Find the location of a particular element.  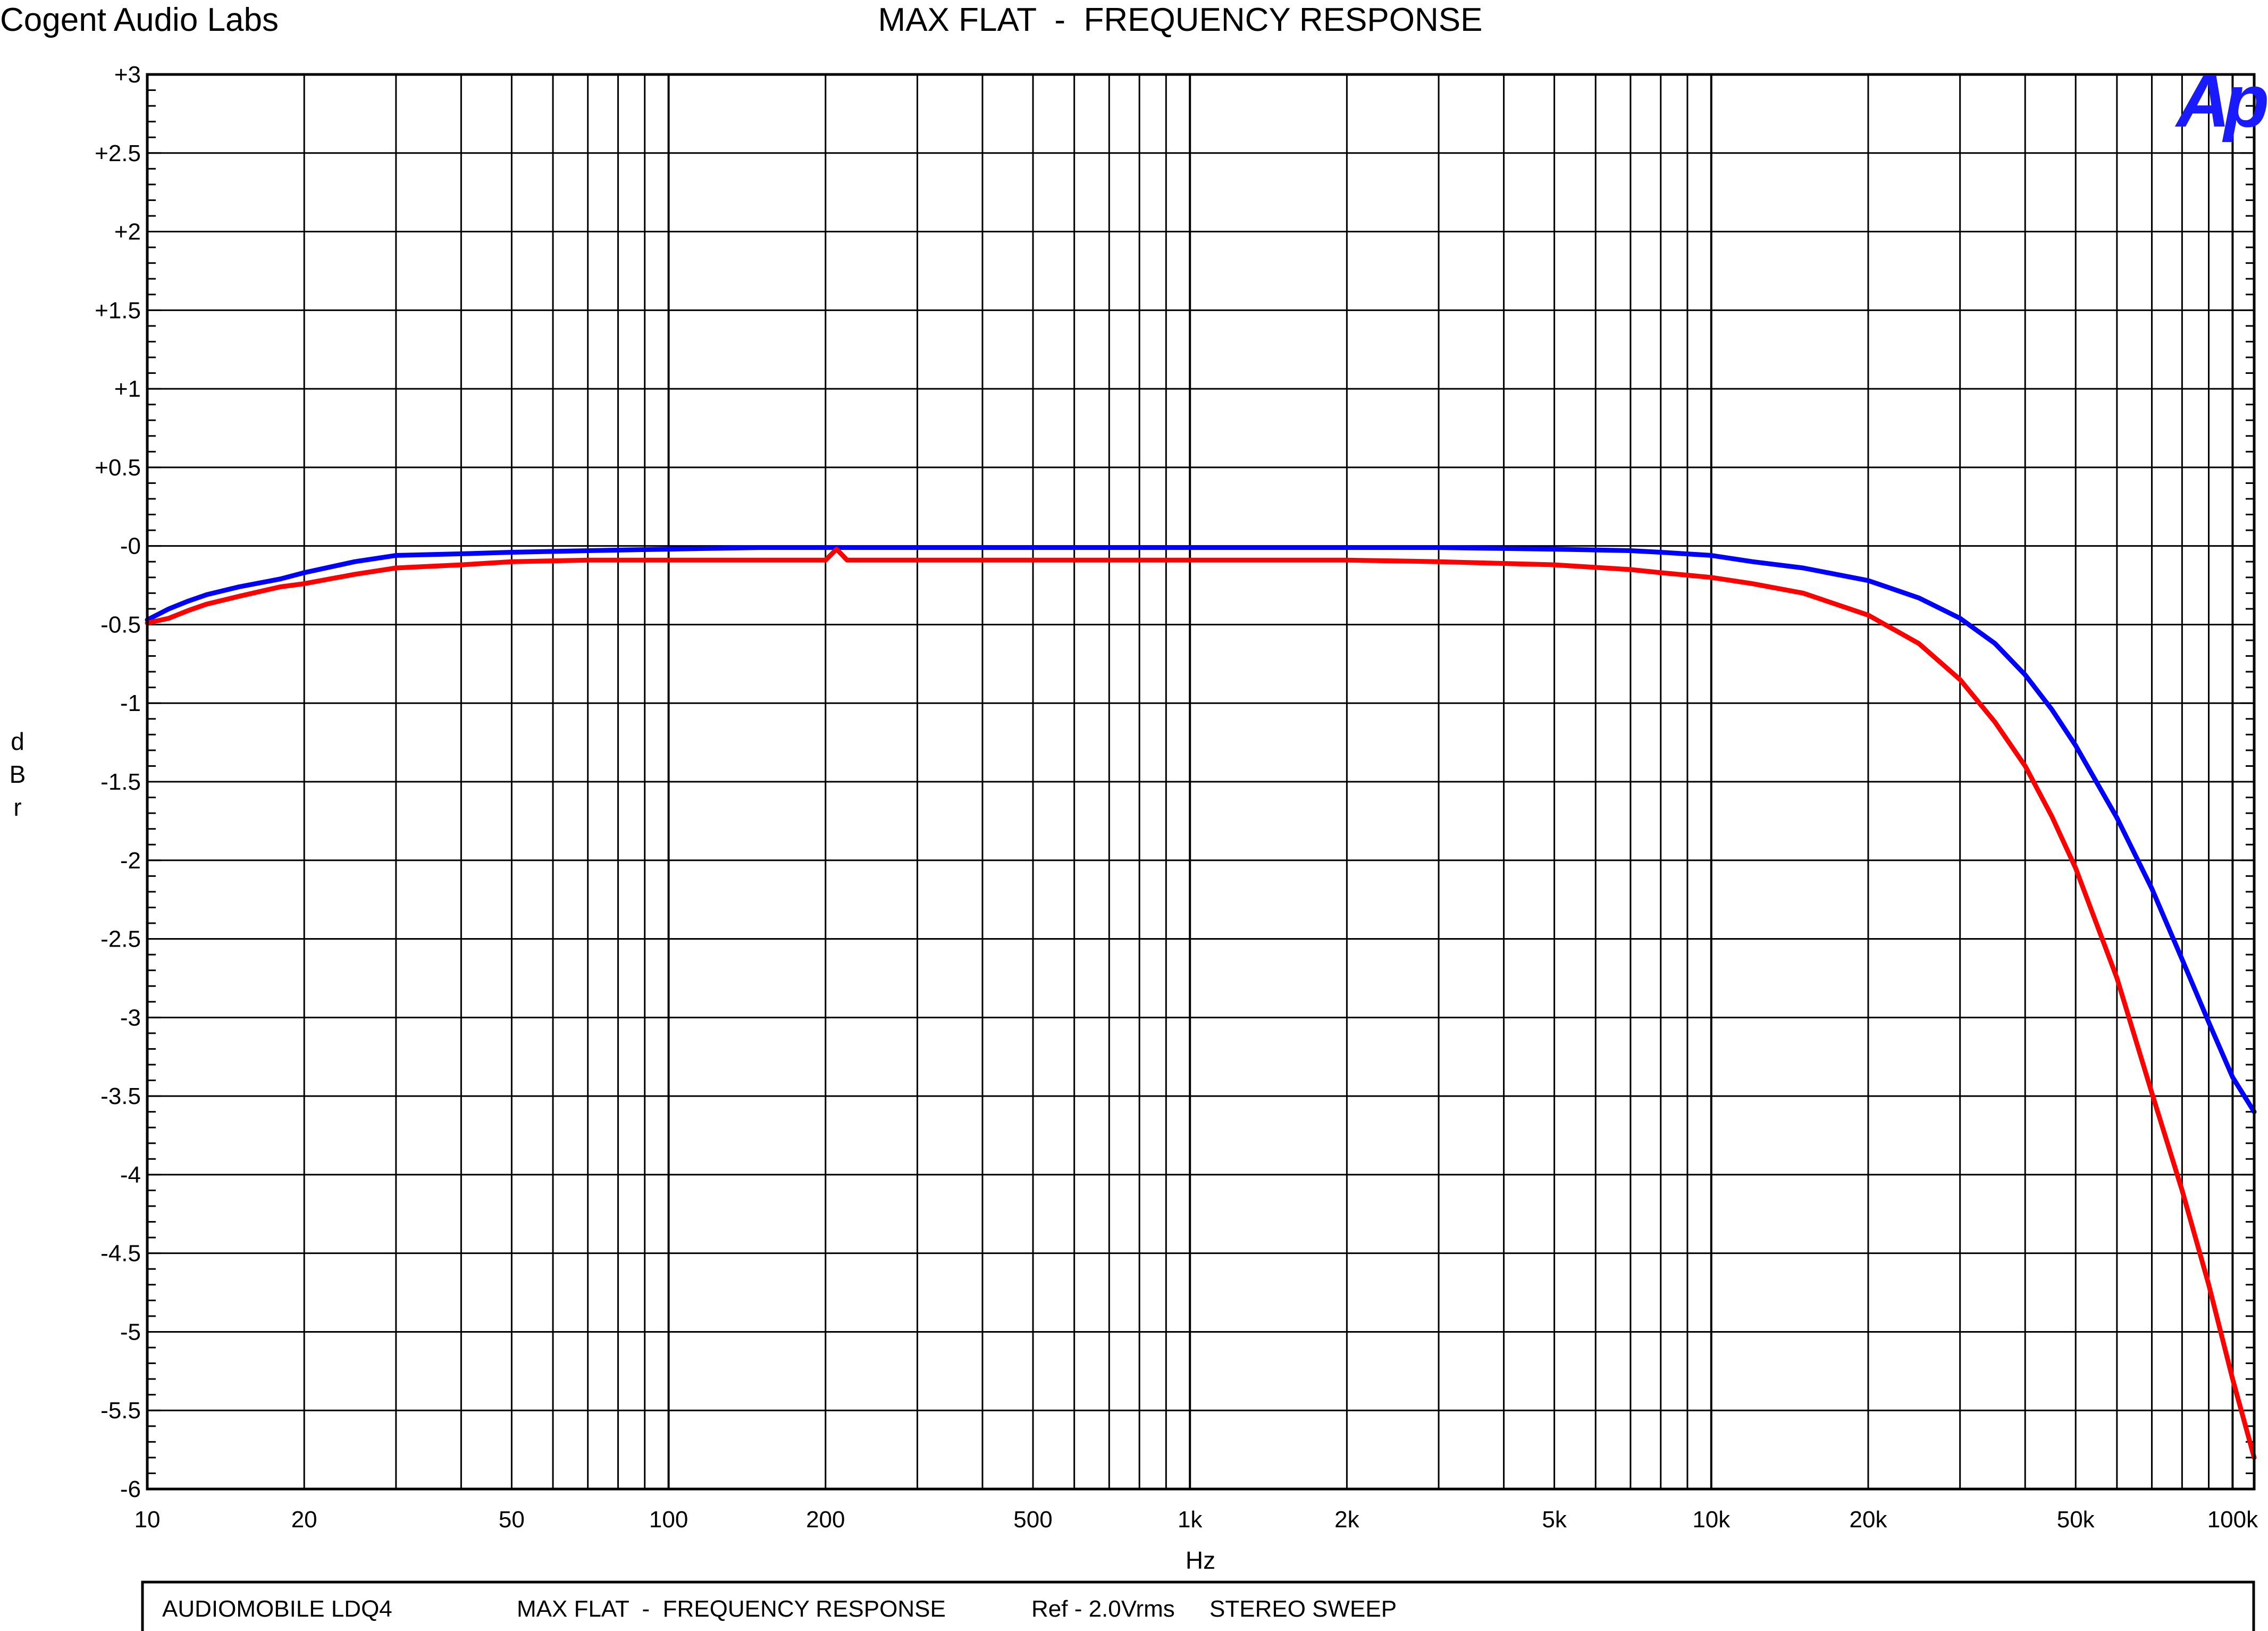

y-tick-label: -5.5 is located at coordinates (120, 1411).